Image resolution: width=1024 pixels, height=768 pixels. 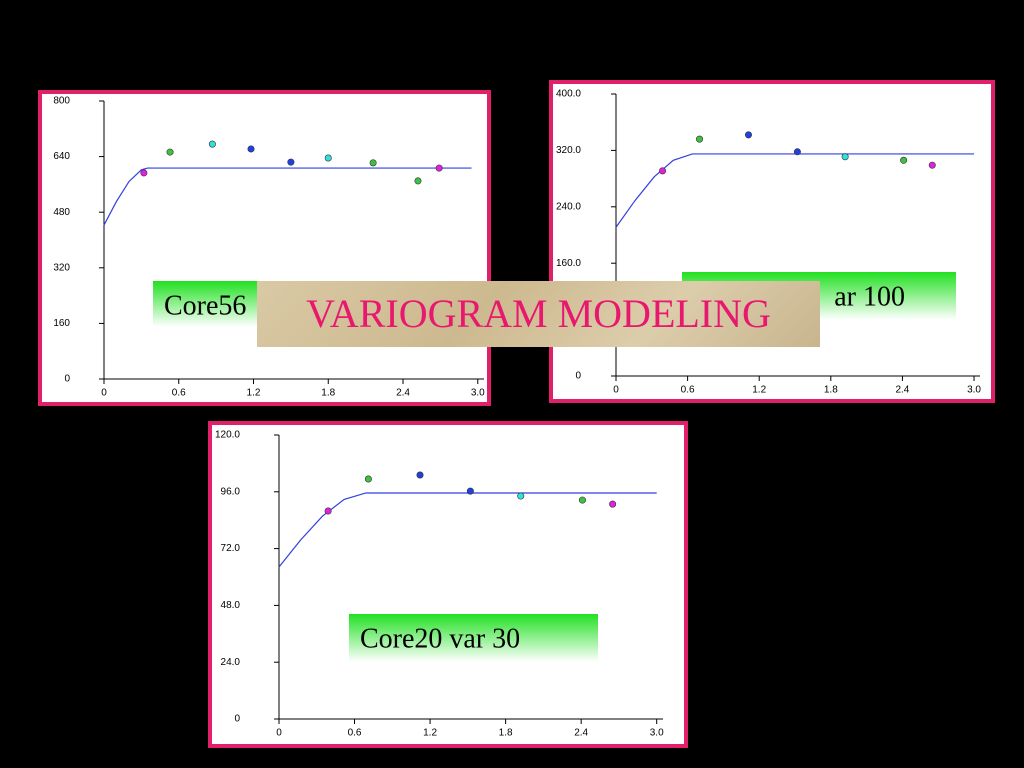 I want to click on chart-label: Core56, so click(x=205, y=305).